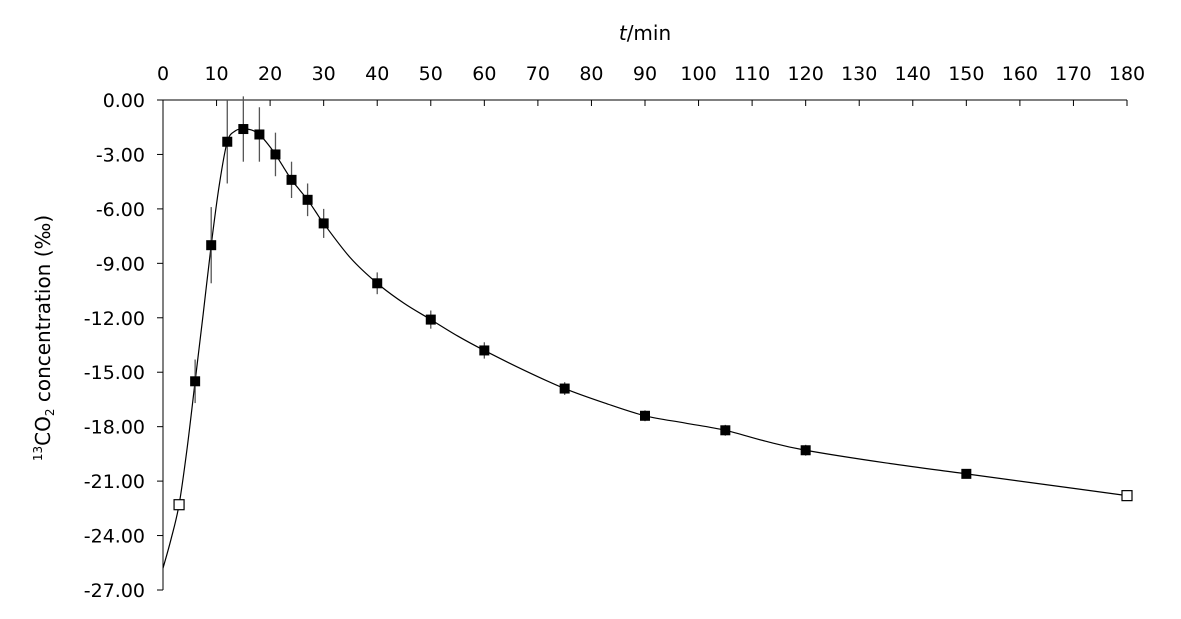 The width and height of the screenshot is (1181, 619). Describe the element at coordinates (114, 373) in the screenshot. I see `y-tick-label: -15.00` at that location.